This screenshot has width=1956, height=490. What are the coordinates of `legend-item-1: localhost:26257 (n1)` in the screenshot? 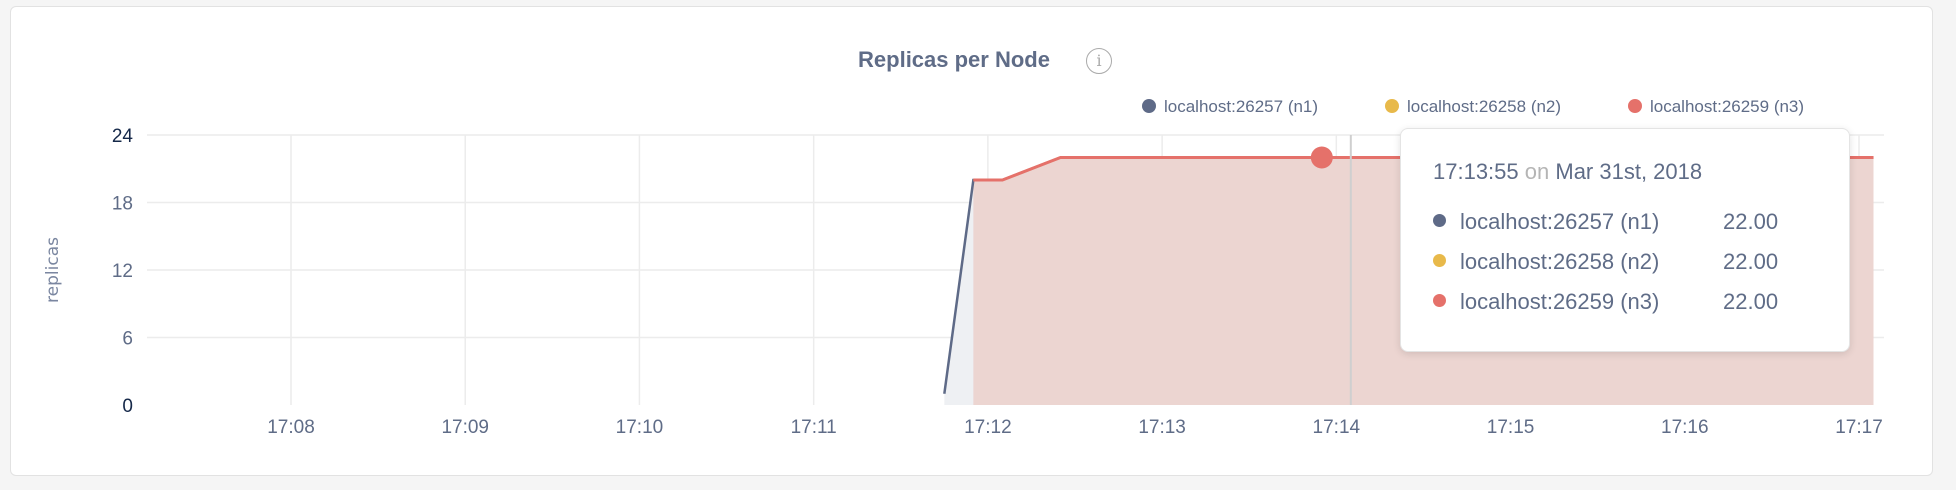 It's located at (1241, 106).